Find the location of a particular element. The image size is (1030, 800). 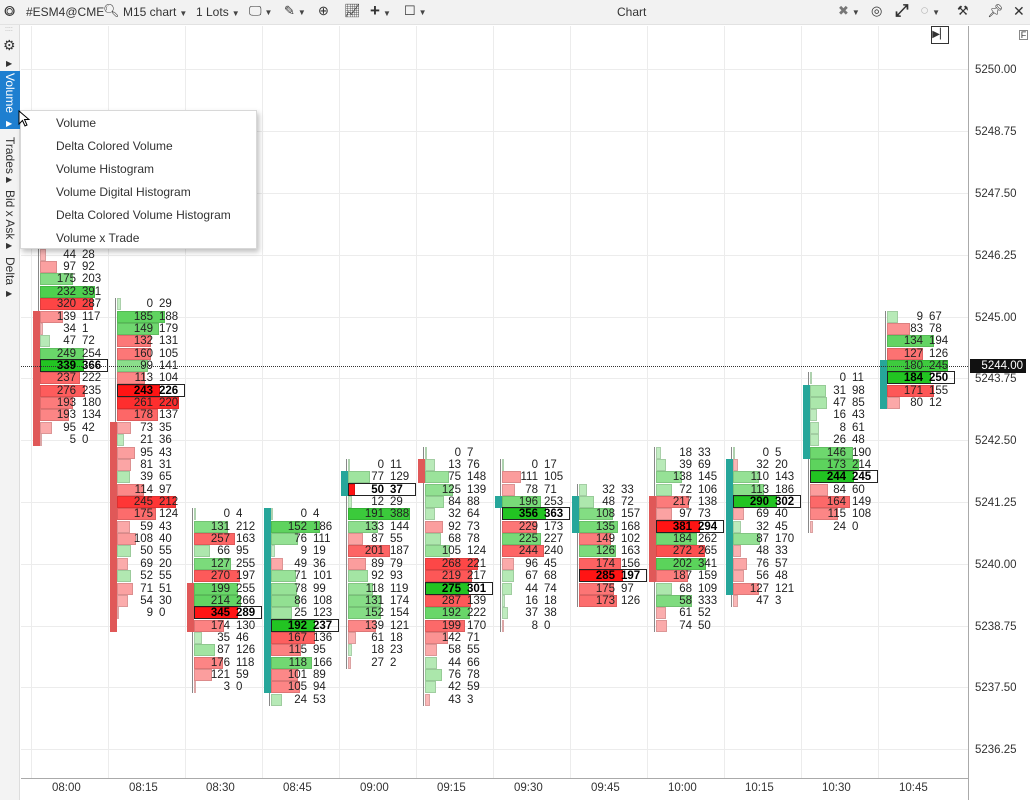

bid-volume: 111 is located at coordinates (529, 477).